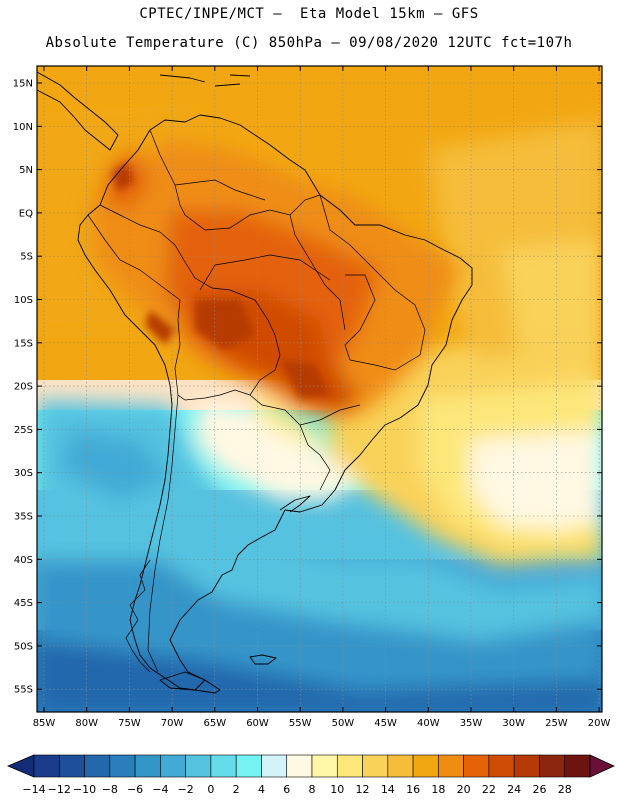  What do you see at coordinates (23, 127) in the screenshot?
I see `lat-tick-label: 10N` at bounding box center [23, 127].